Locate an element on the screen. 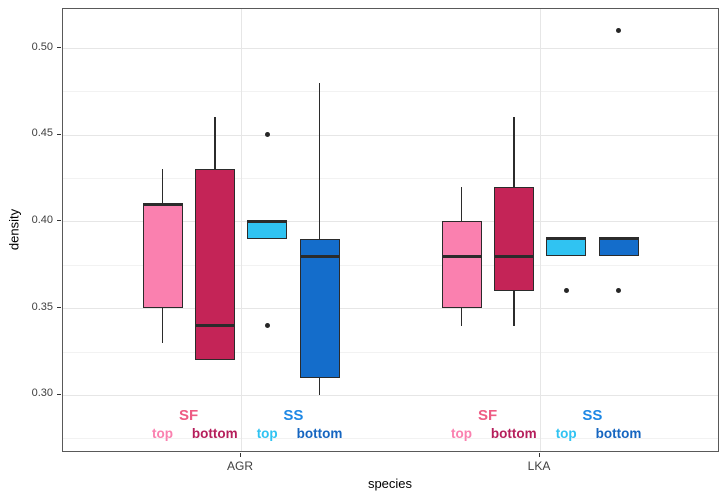  x-axis-title: species is located at coordinates (390, 483).